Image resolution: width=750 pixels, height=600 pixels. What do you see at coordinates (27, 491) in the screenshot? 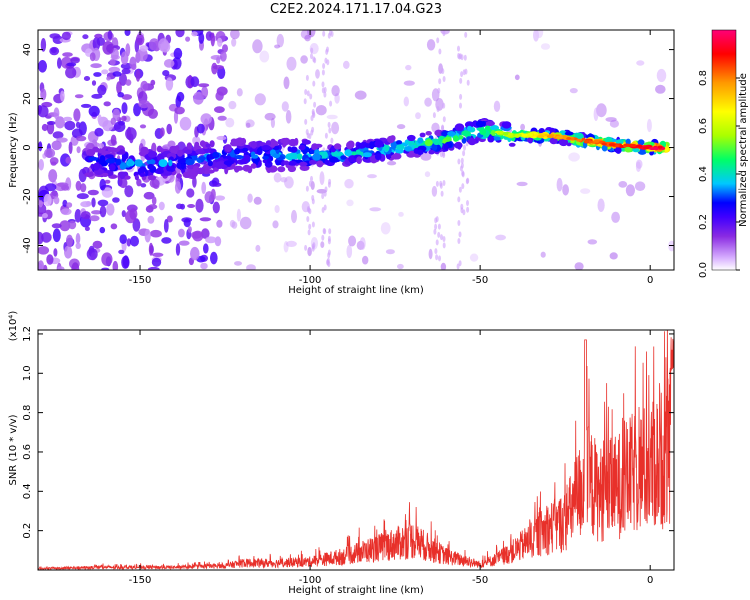
I see `y-tick-label: 0.4` at bounding box center [27, 491].